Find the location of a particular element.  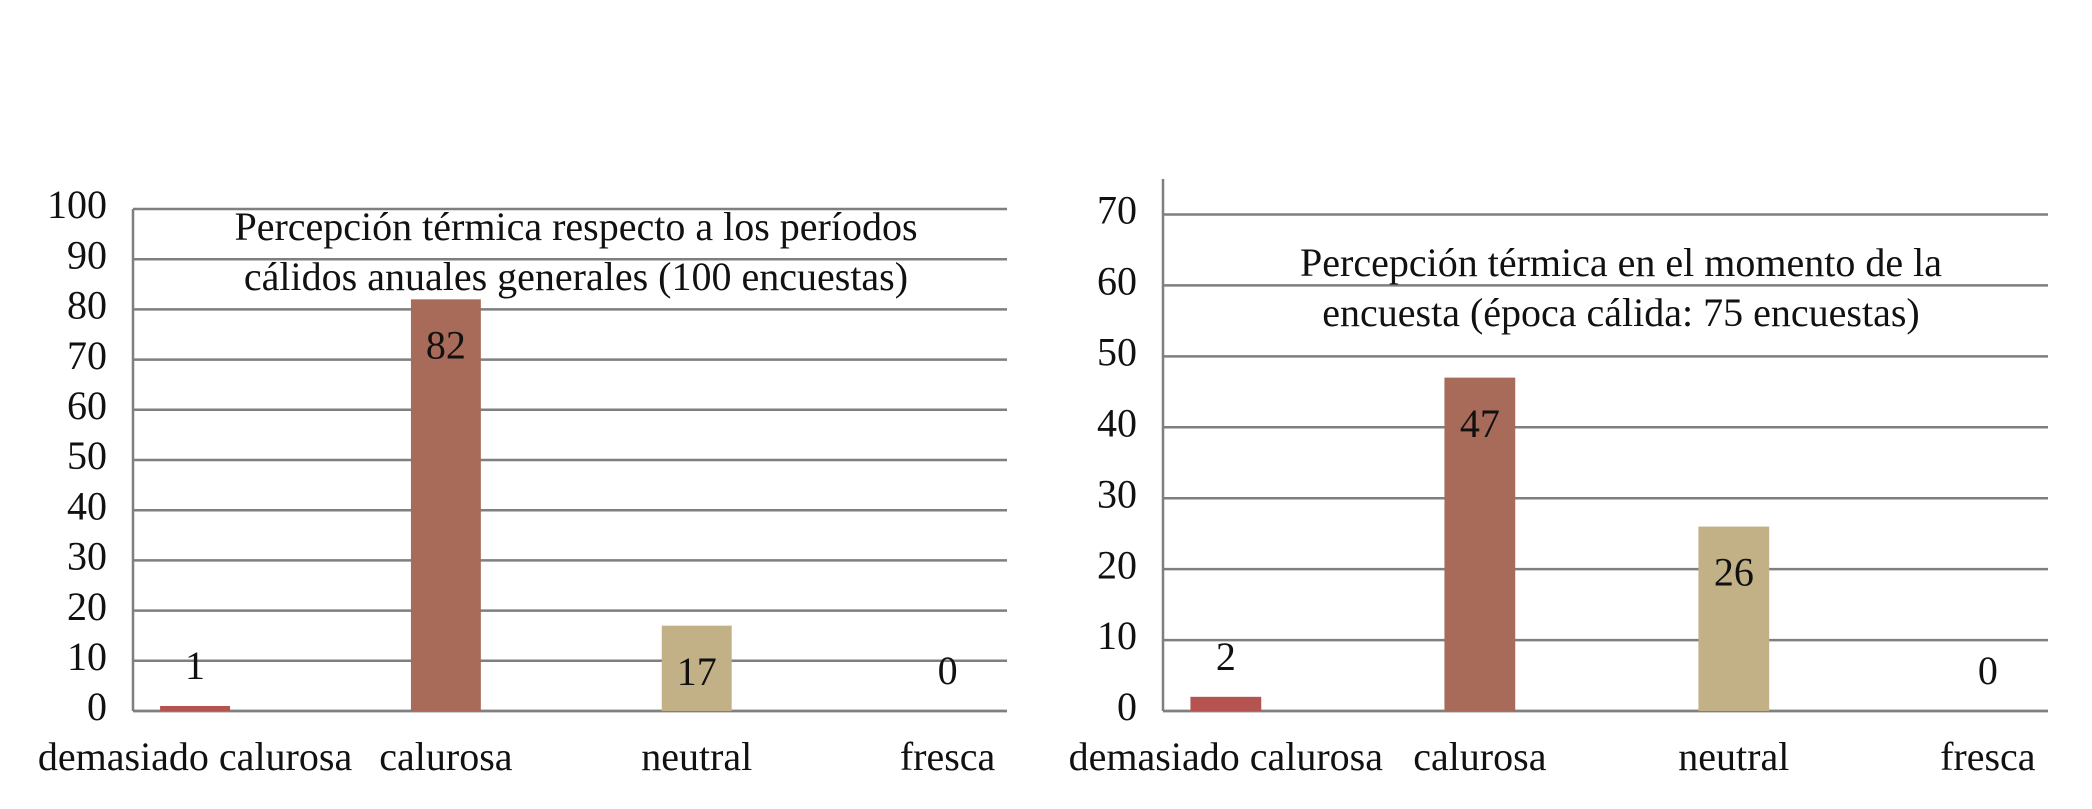

chart-title: Percepción térmica en el momento de la is located at coordinates (1621, 262).